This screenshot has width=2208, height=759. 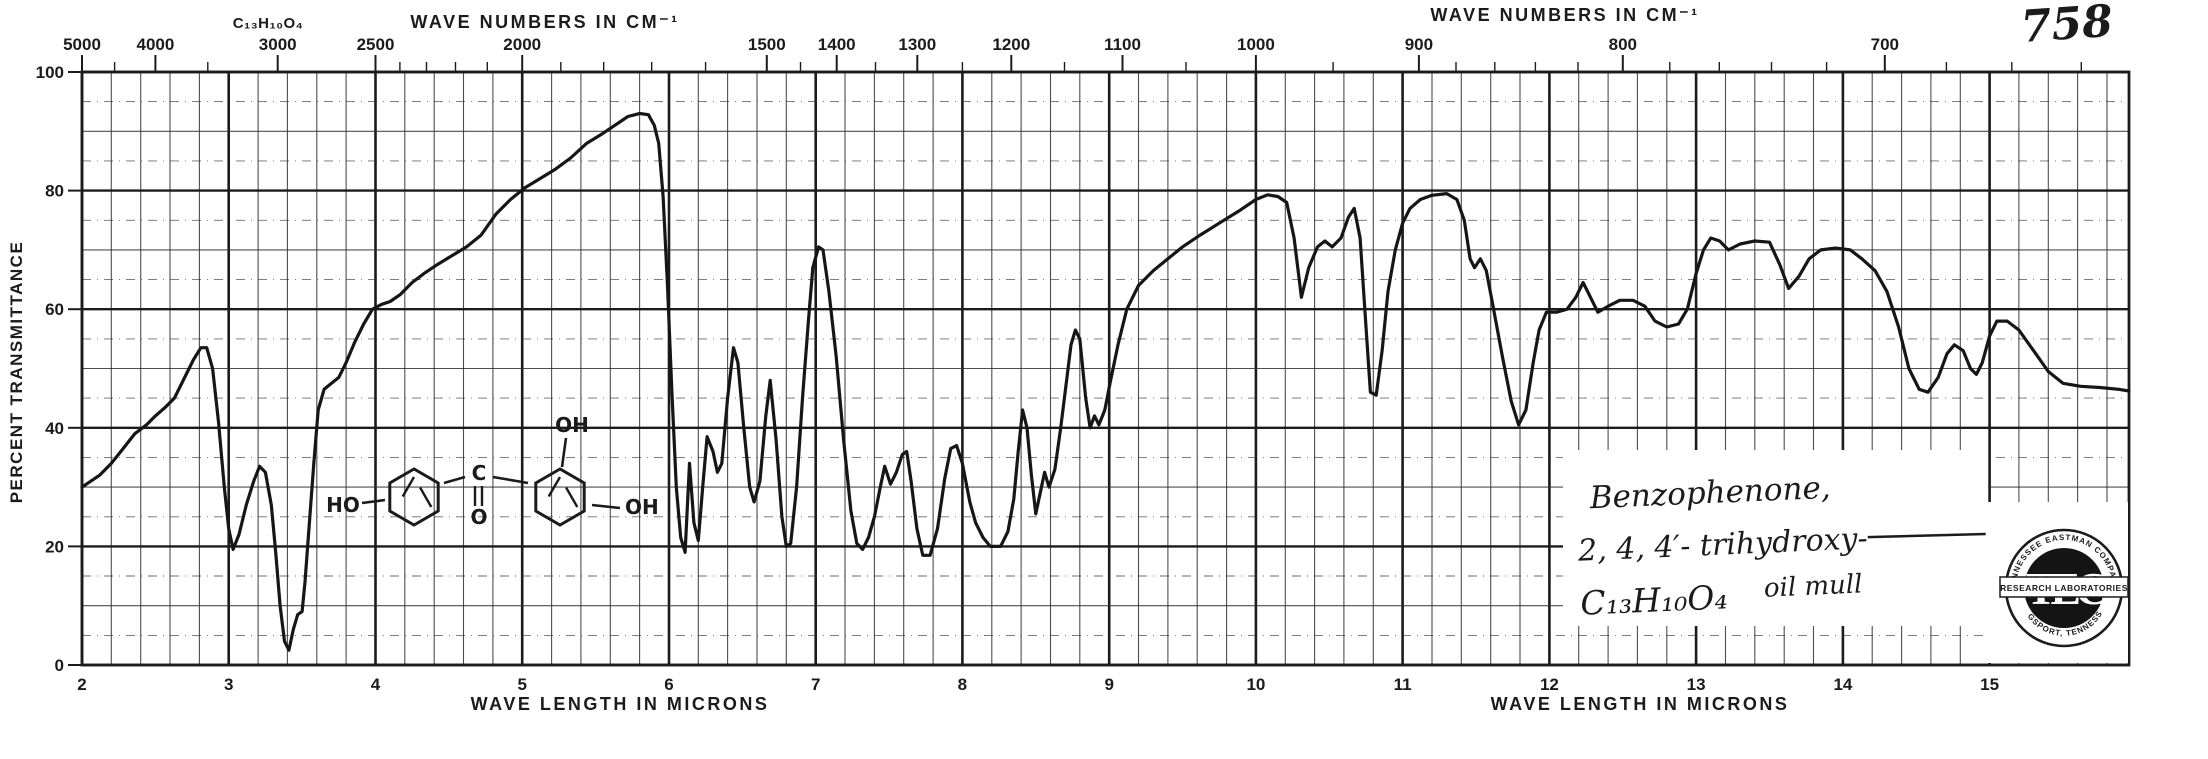 What do you see at coordinates (228, 684) in the screenshot?
I see `micron-tick-label: 3` at bounding box center [228, 684].